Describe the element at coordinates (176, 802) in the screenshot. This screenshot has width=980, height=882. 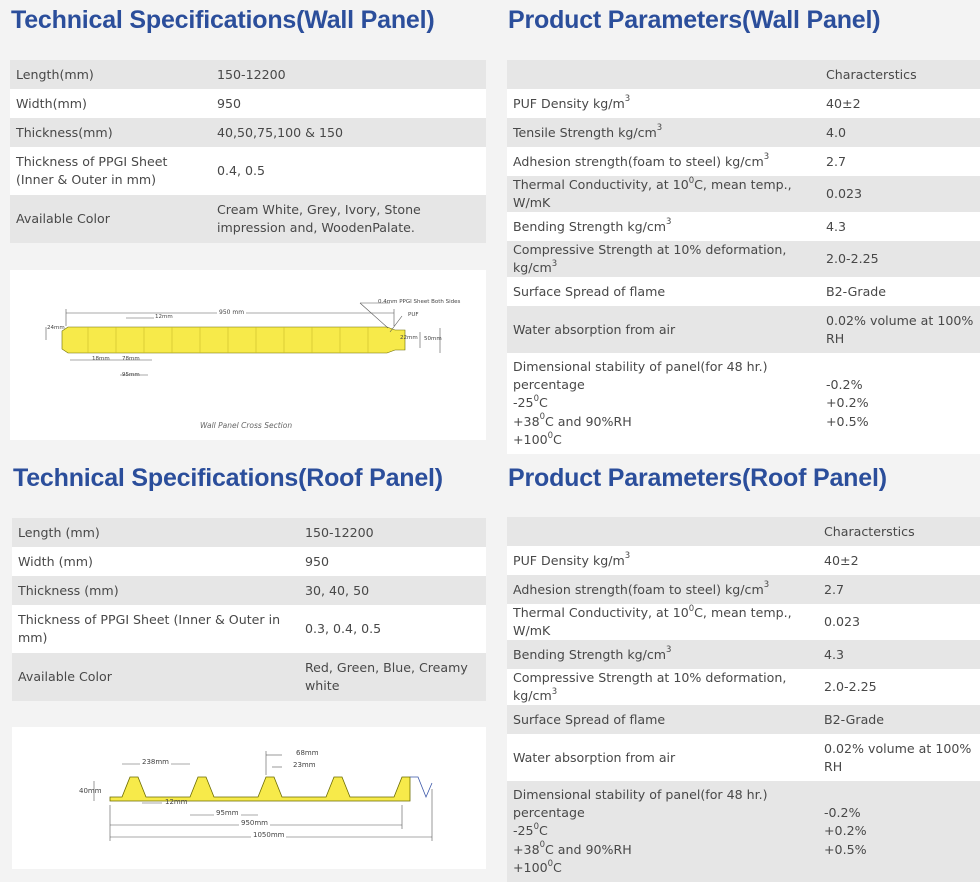
I see `roof-dim-gap: 12mm` at that location.